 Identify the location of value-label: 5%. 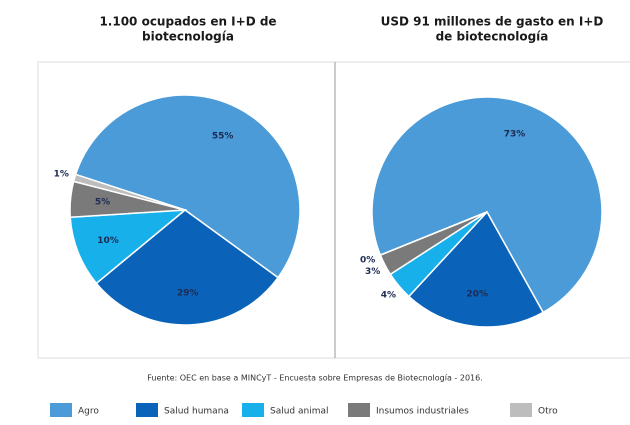
(102, 203).